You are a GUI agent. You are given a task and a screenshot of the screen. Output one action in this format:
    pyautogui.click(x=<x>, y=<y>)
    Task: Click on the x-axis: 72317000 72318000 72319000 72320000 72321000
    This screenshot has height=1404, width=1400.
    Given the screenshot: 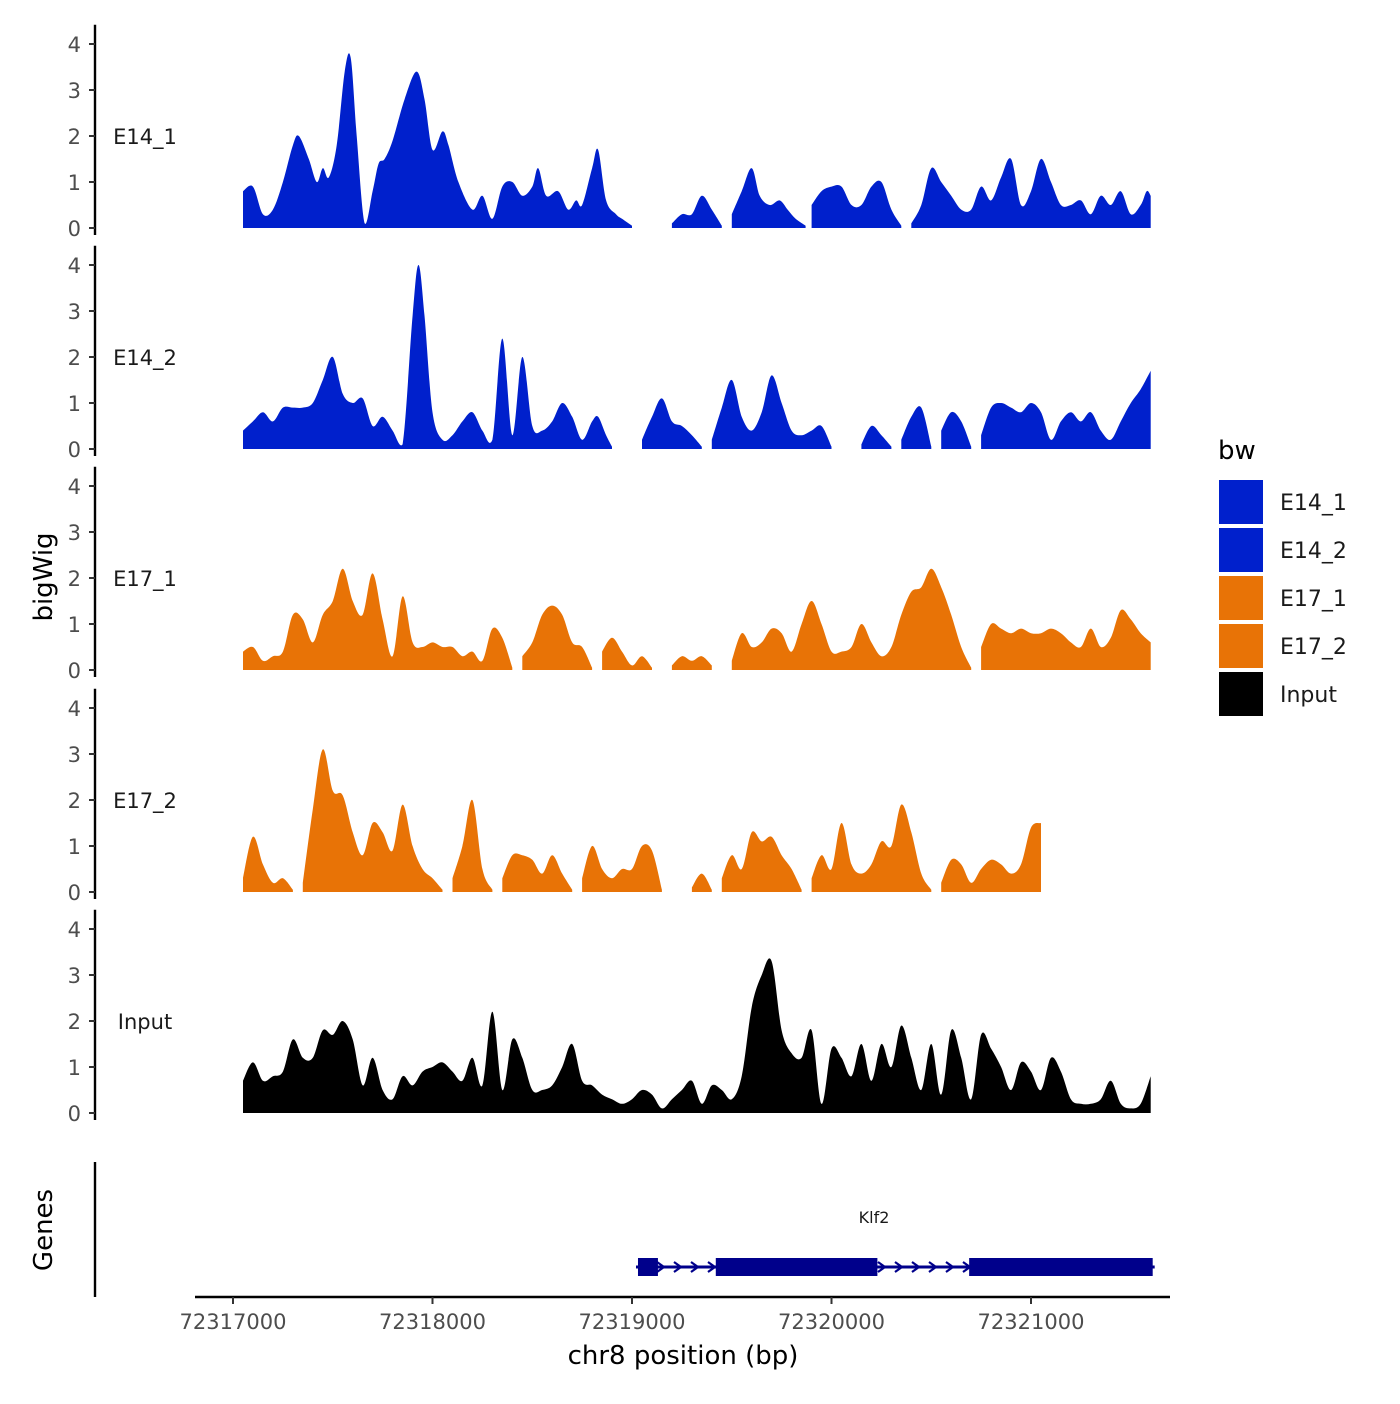 What is the action you would take?
    pyautogui.click(x=675, y=1314)
    